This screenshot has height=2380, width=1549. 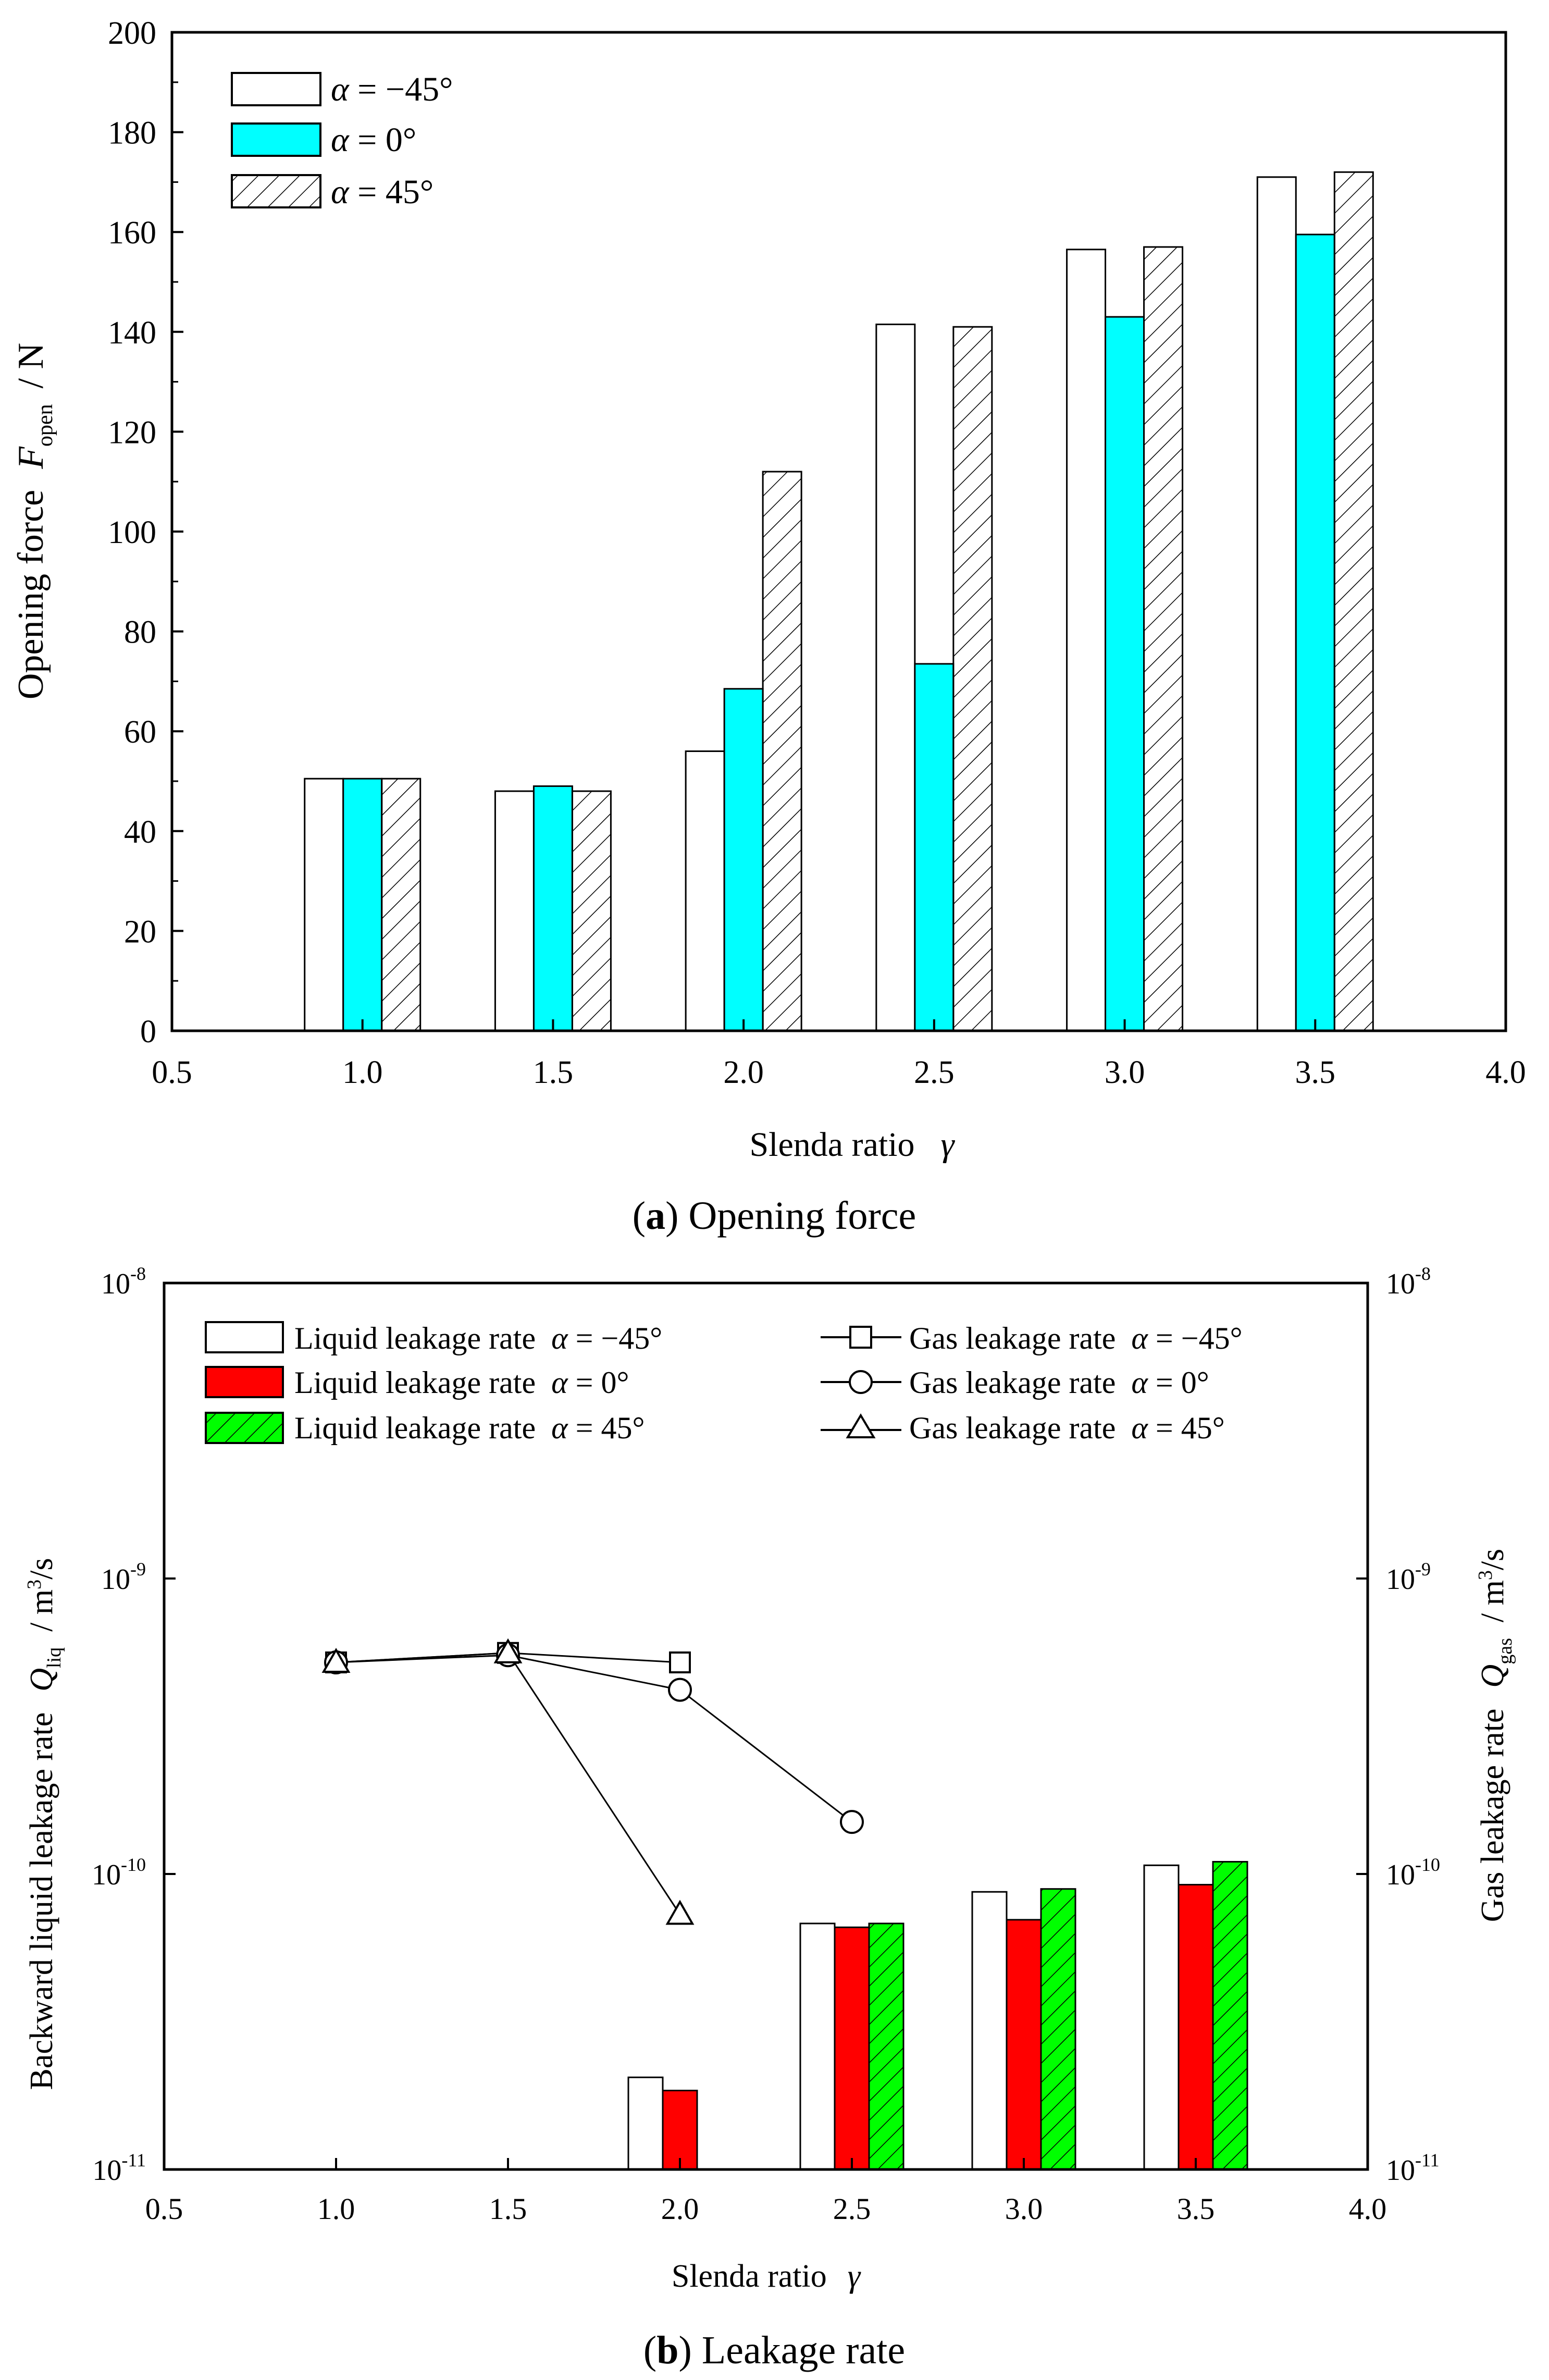 What do you see at coordinates (132, 134) in the screenshot?
I see `y-tick-label: 180` at bounding box center [132, 134].